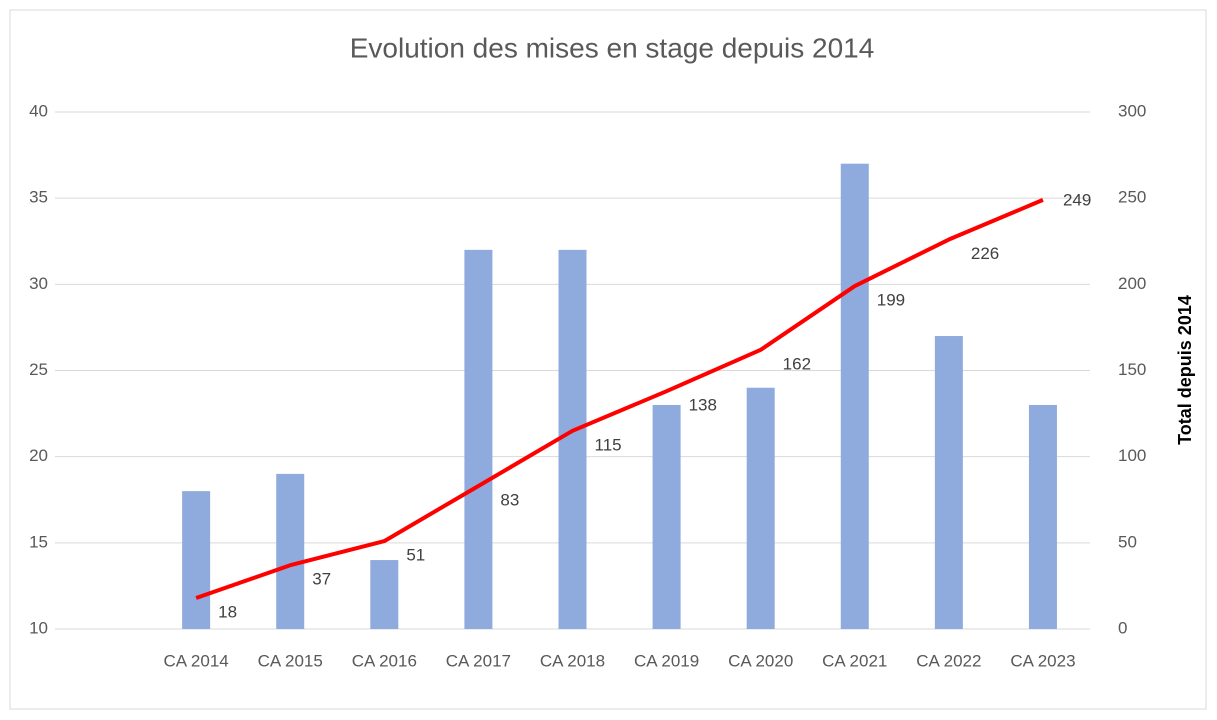 The image size is (1217, 720). I want to click on x-tick-label: CA 2018, so click(572, 660).